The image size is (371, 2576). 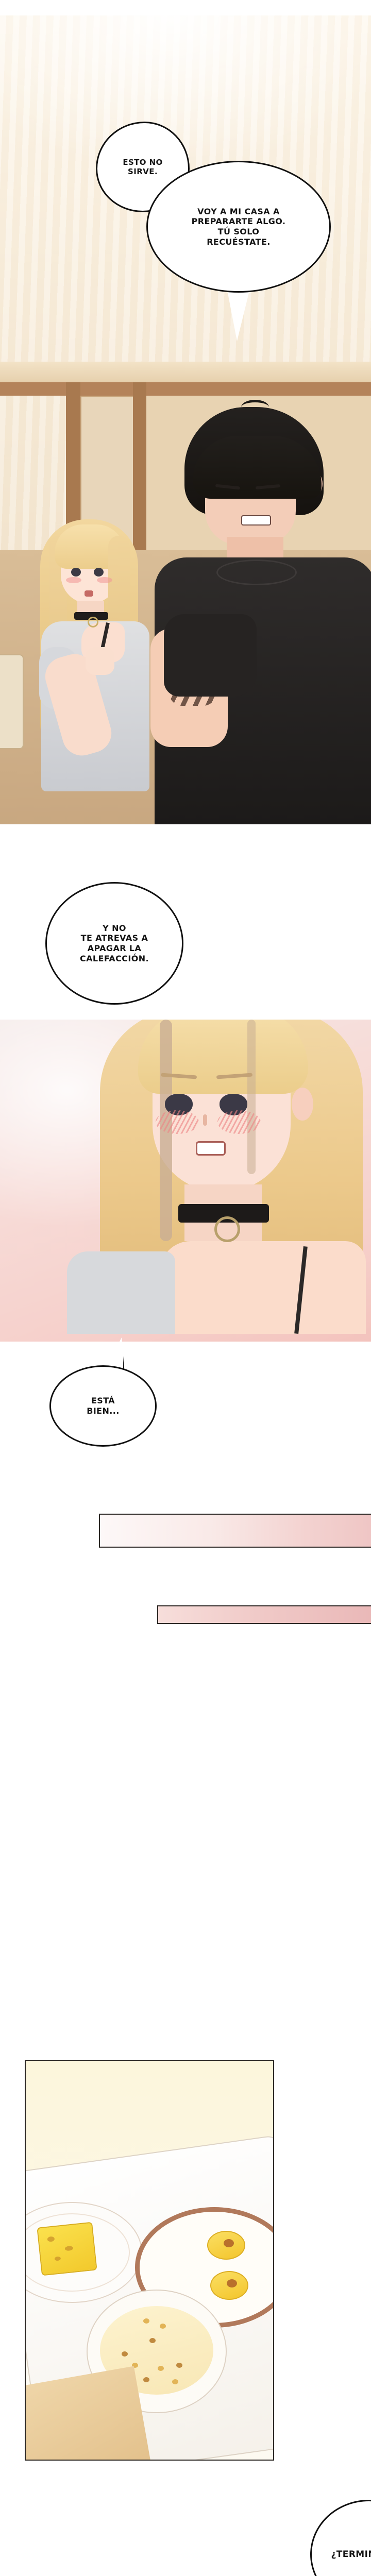 What do you see at coordinates (121, 1292) in the screenshot?
I see `grey-tshirt` at bounding box center [121, 1292].